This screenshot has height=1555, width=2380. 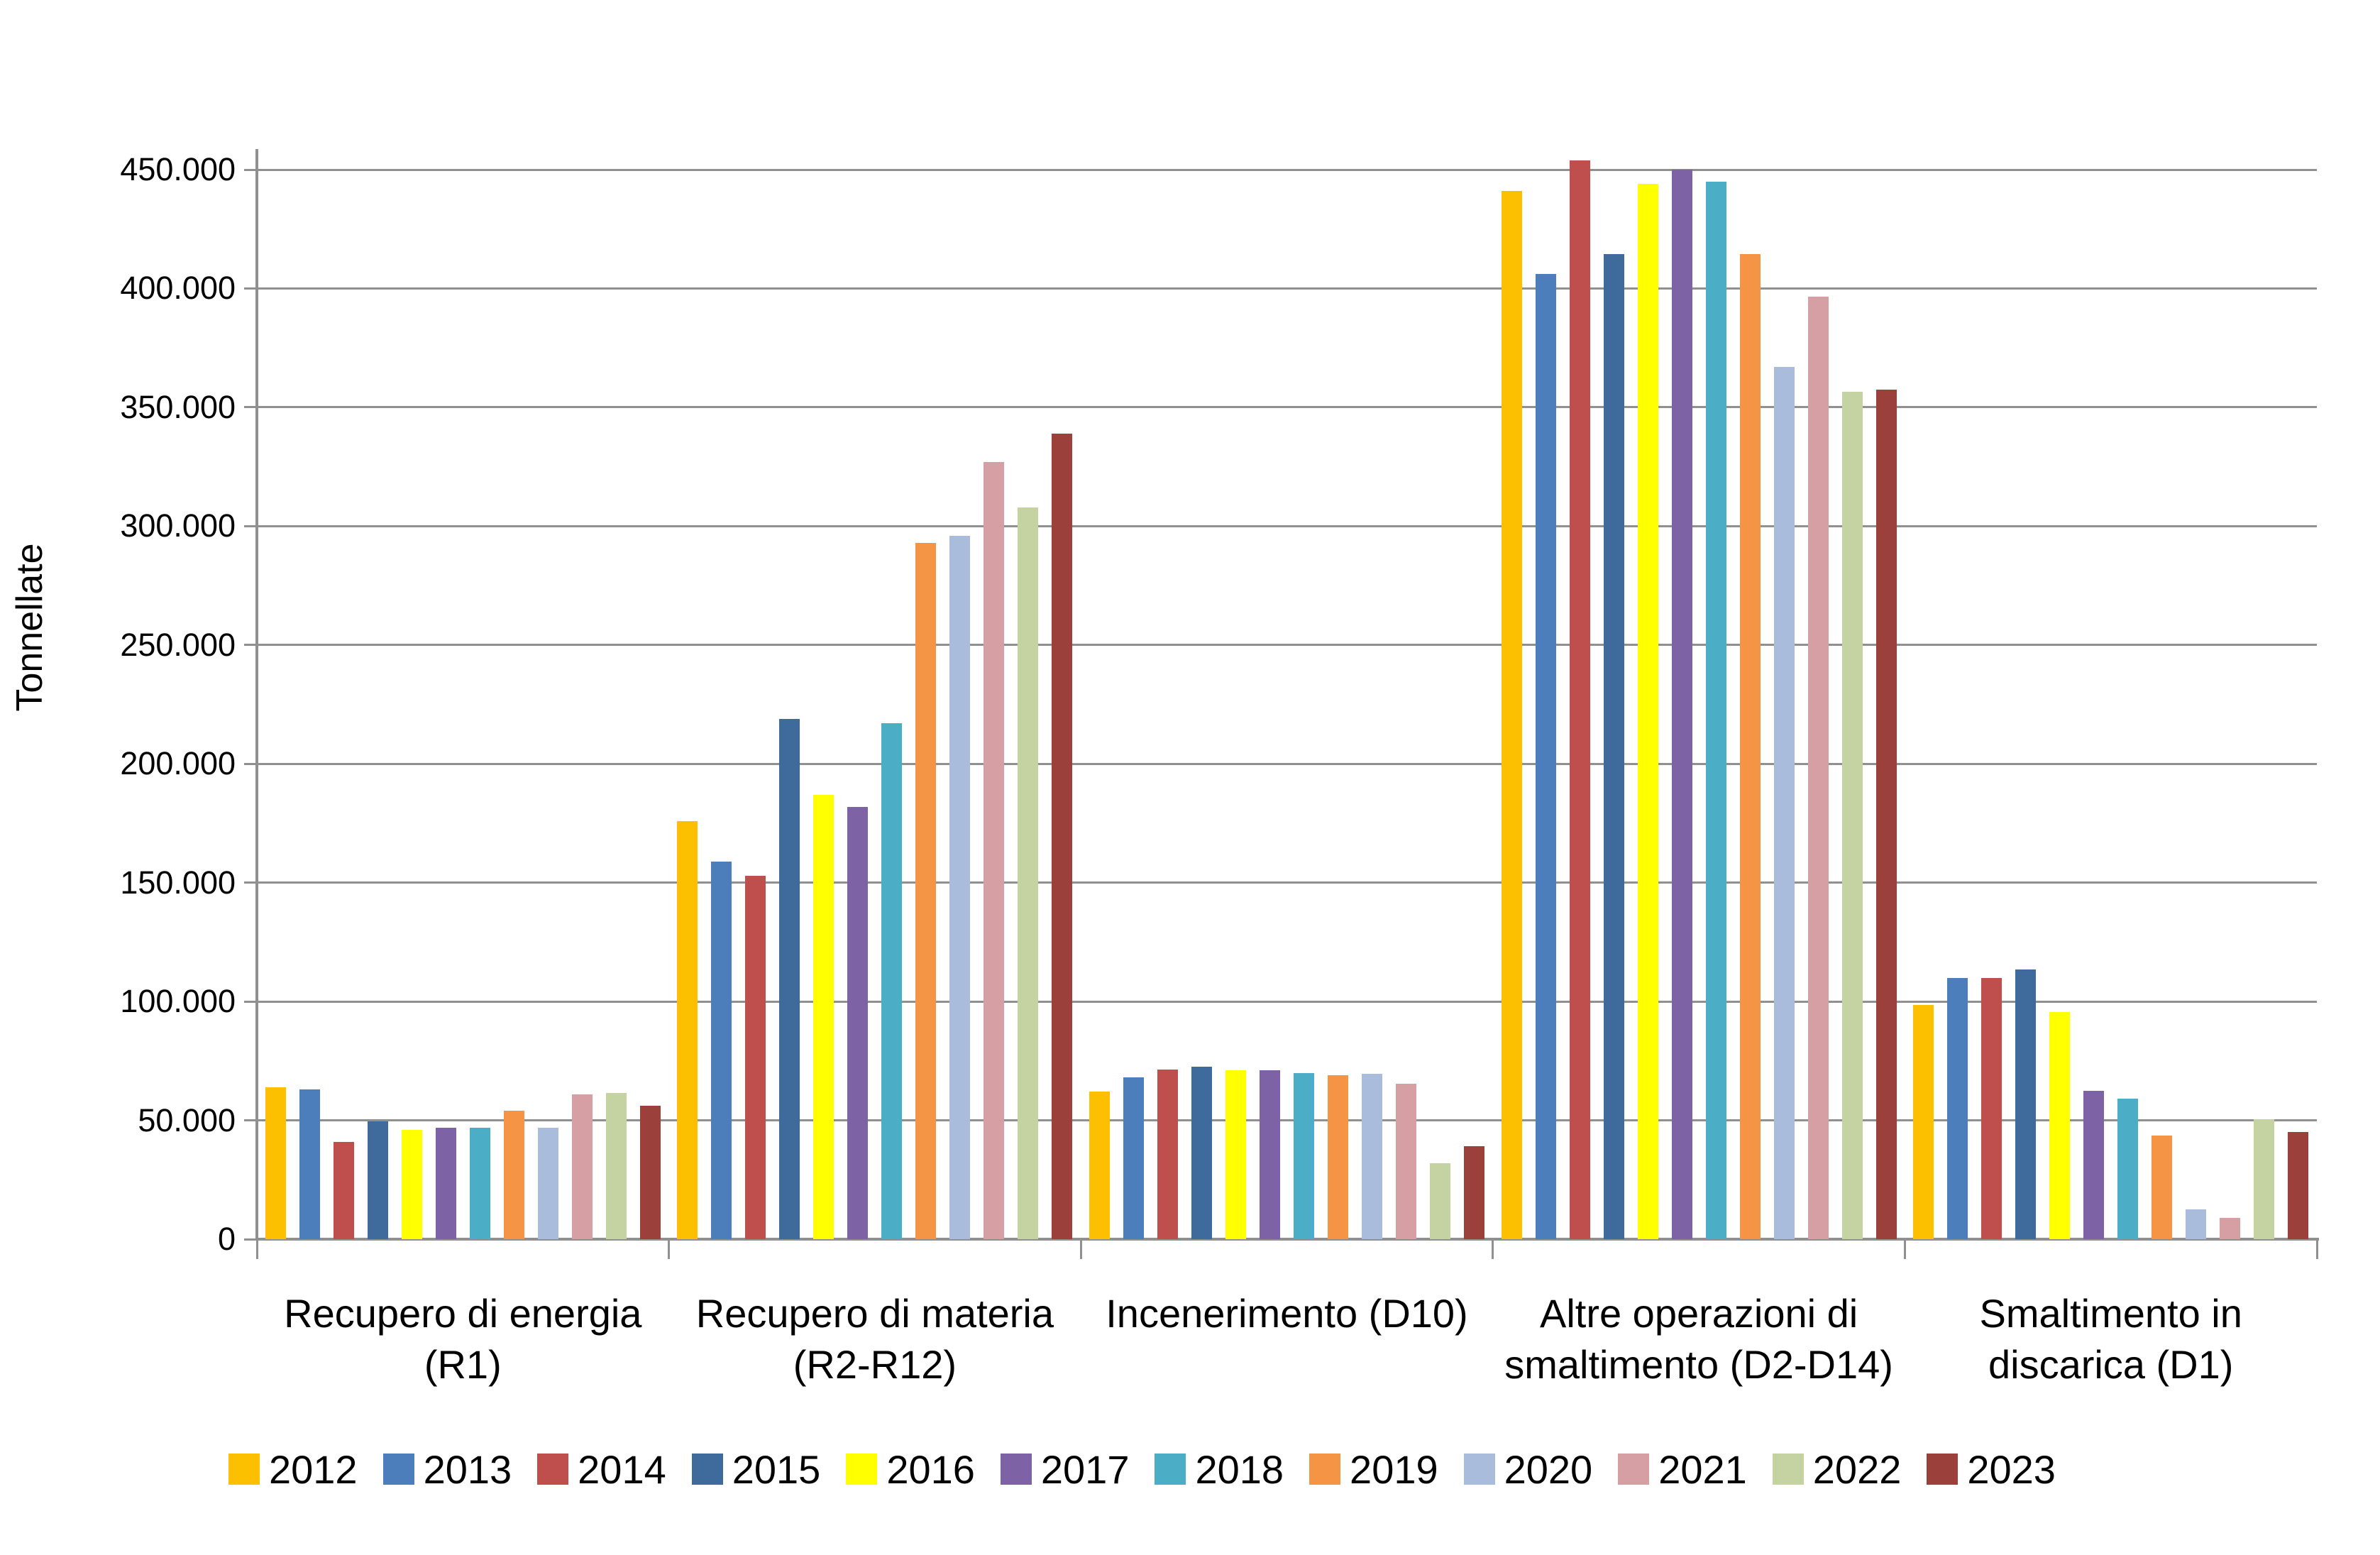 What do you see at coordinates (622, 1469) in the screenshot?
I see `legend-year-label: 2014` at bounding box center [622, 1469].